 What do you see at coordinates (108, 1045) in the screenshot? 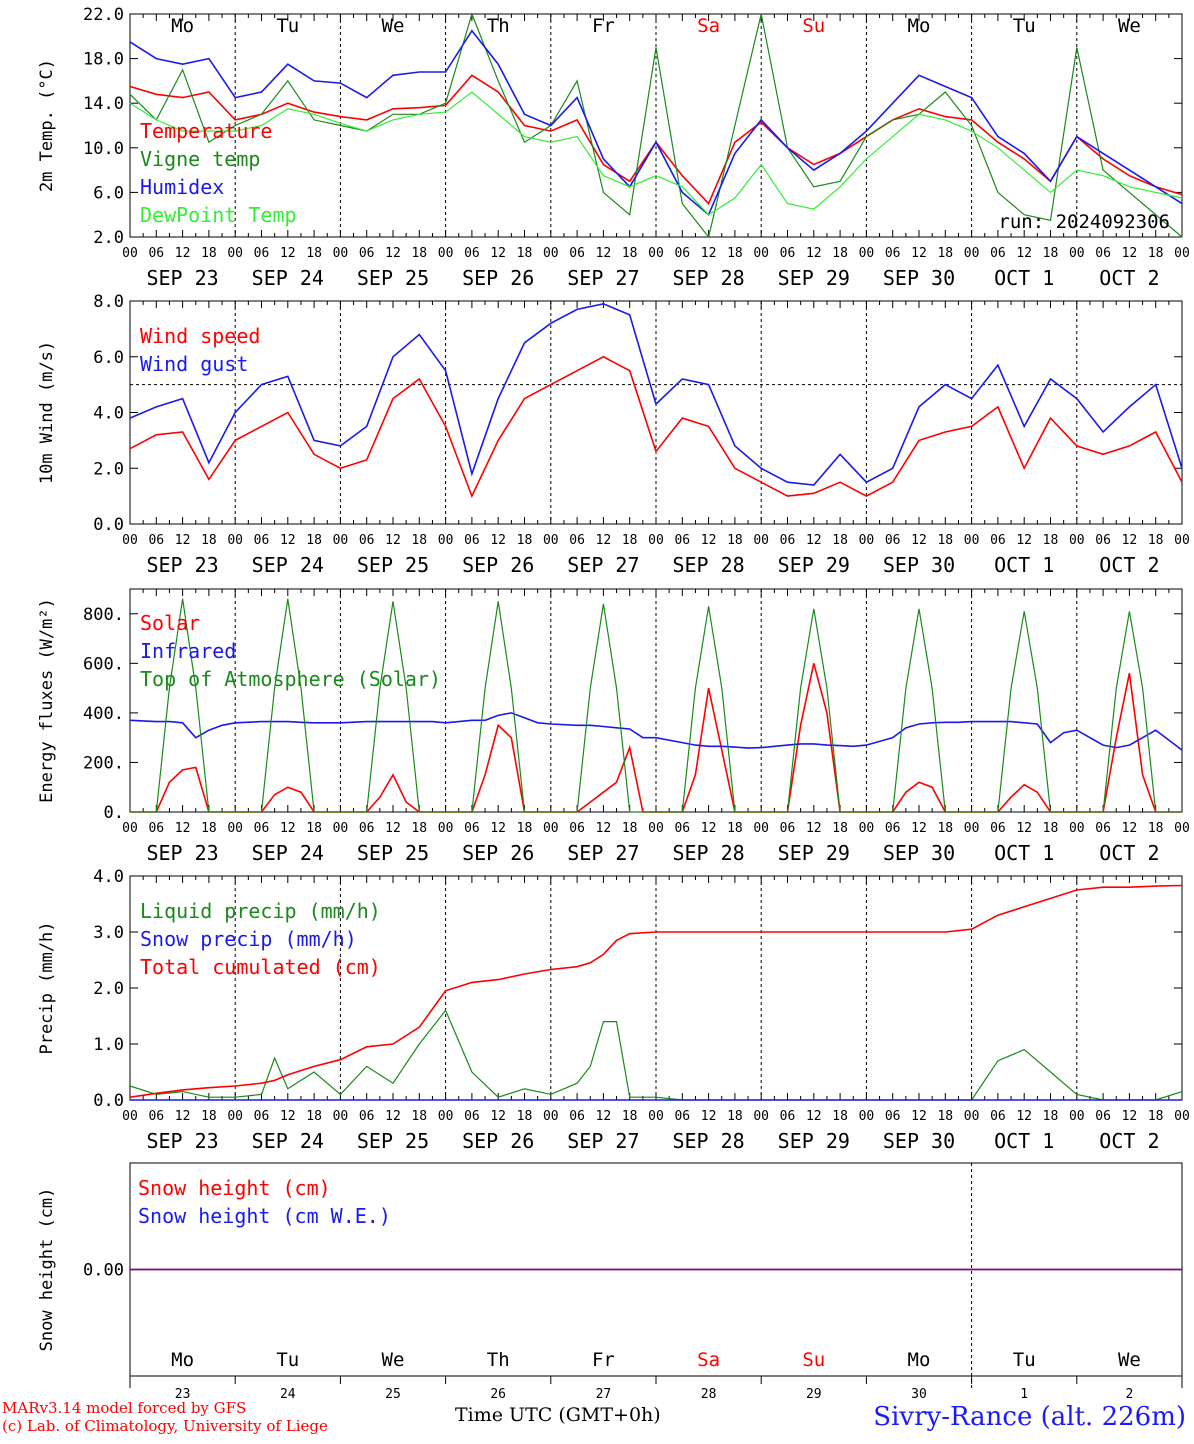
I see `y-tick-label: 1.0` at bounding box center [108, 1045].